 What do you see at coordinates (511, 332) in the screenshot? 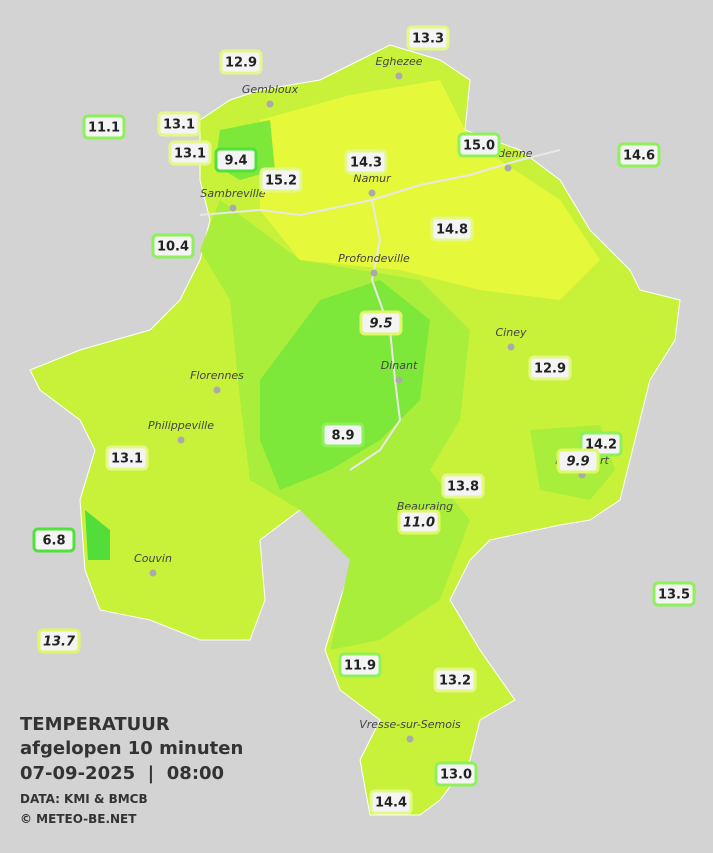
I see `town-label: Ciney` at bounding box center [511, 332].